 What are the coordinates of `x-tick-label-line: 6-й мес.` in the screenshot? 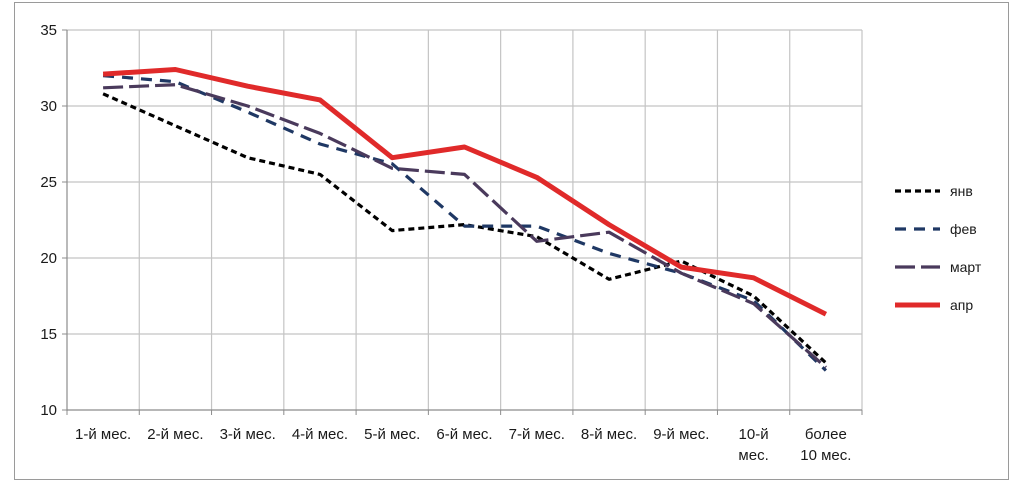 It's located at (464, 434).